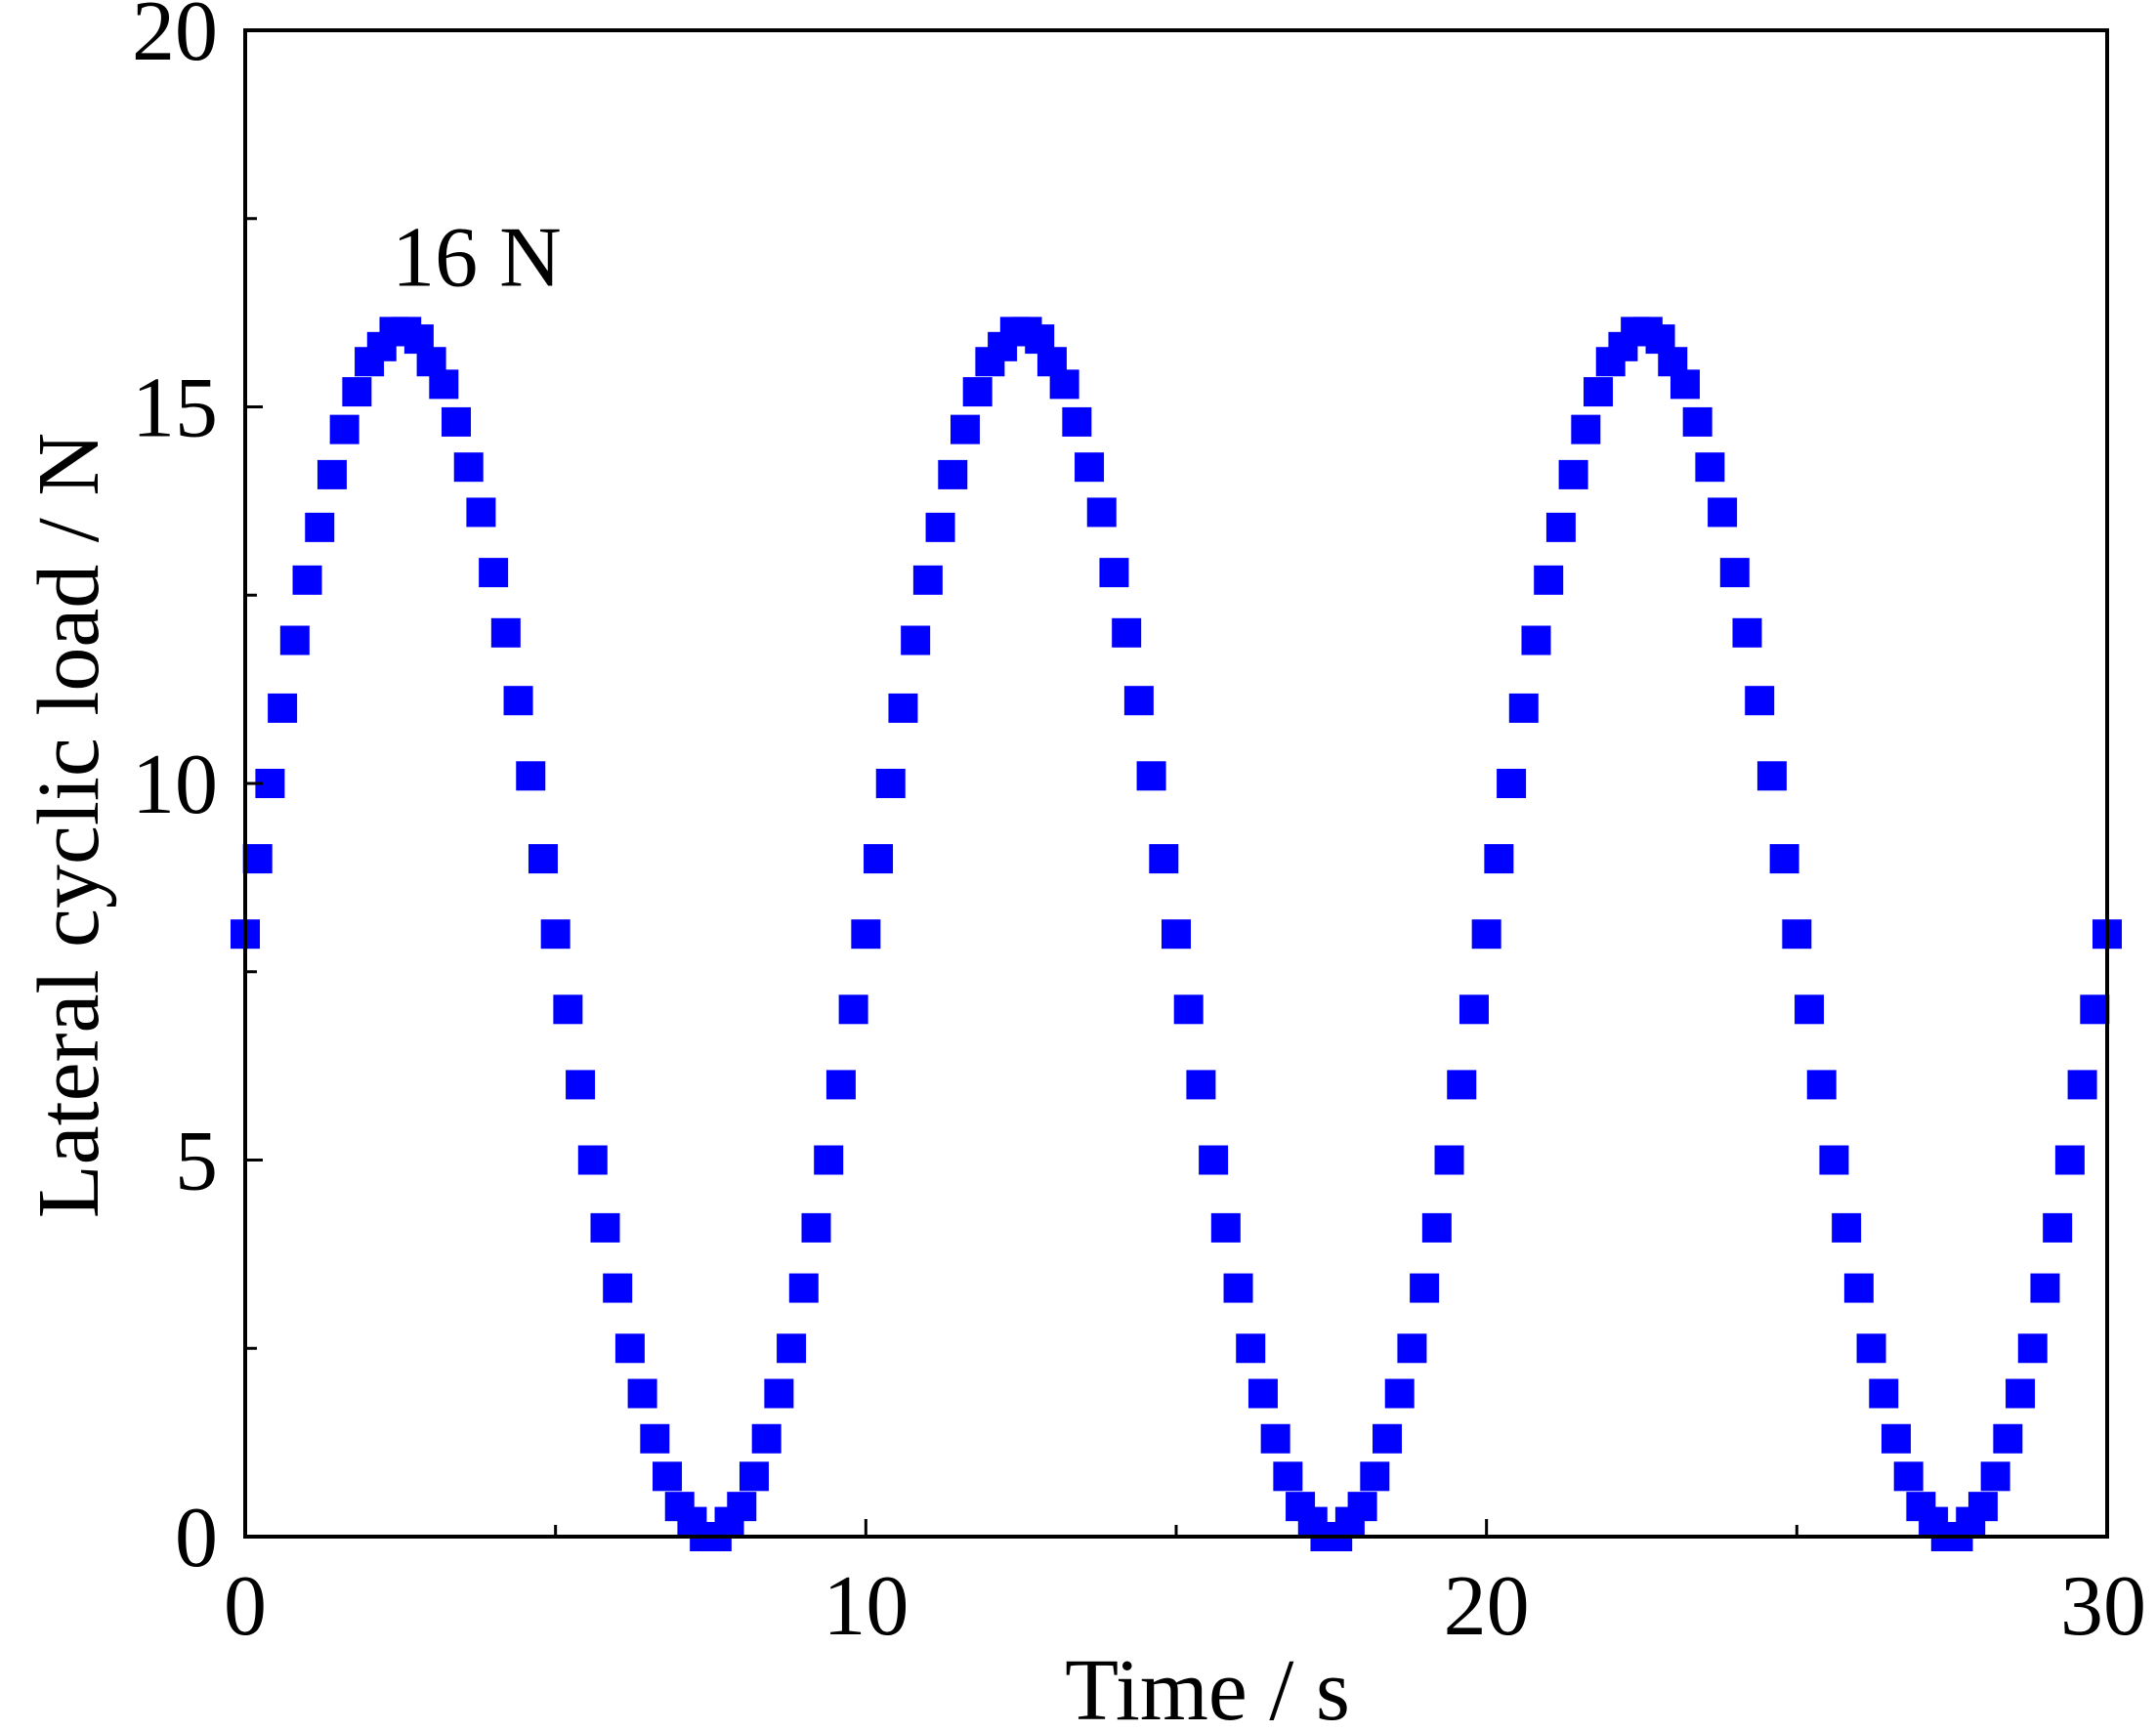 This screenshot has height=1732, width=2156. I want to click on y-tick-label: 5, so click(197, 1162).